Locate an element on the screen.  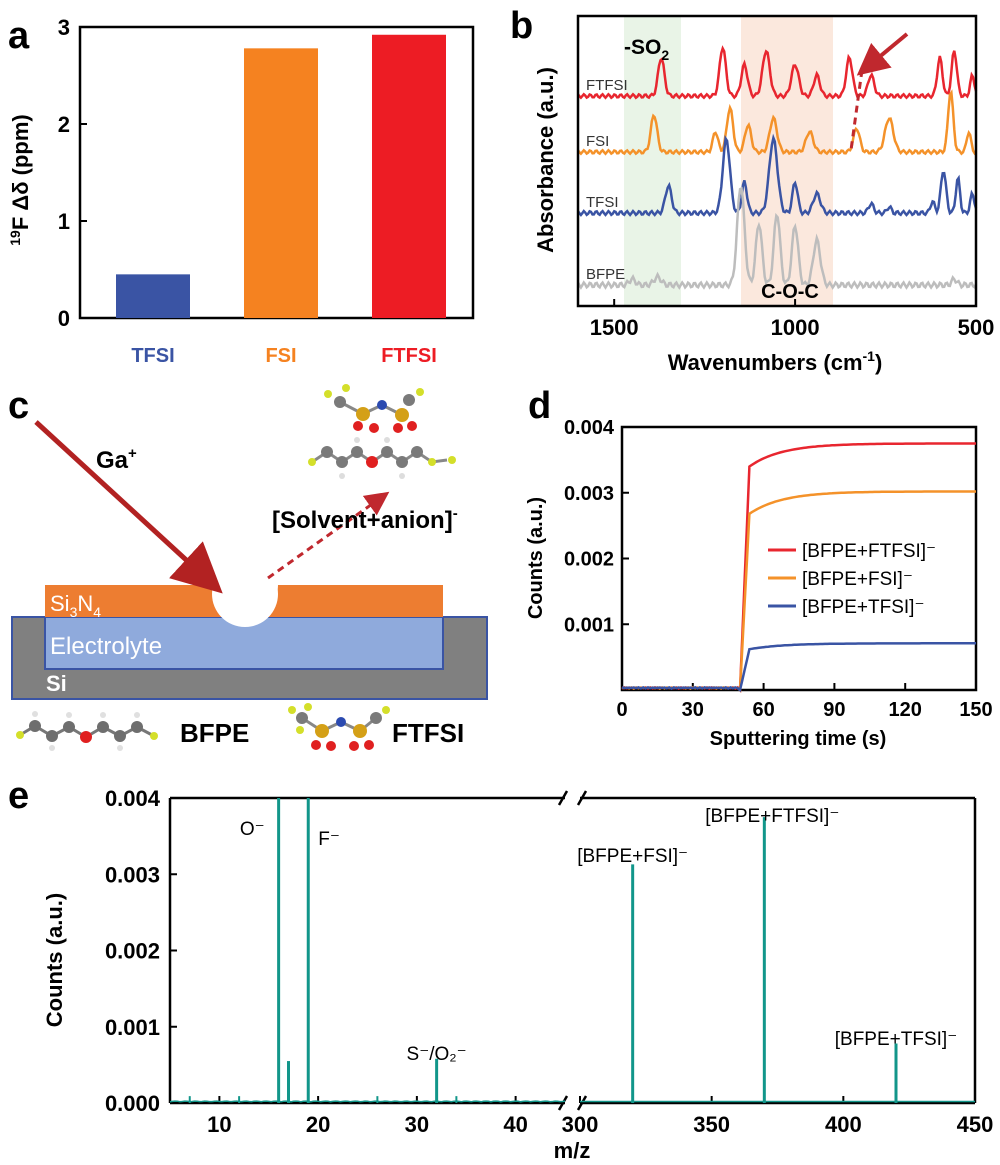
coc-highlight-region is located at coordinates (787, 161).